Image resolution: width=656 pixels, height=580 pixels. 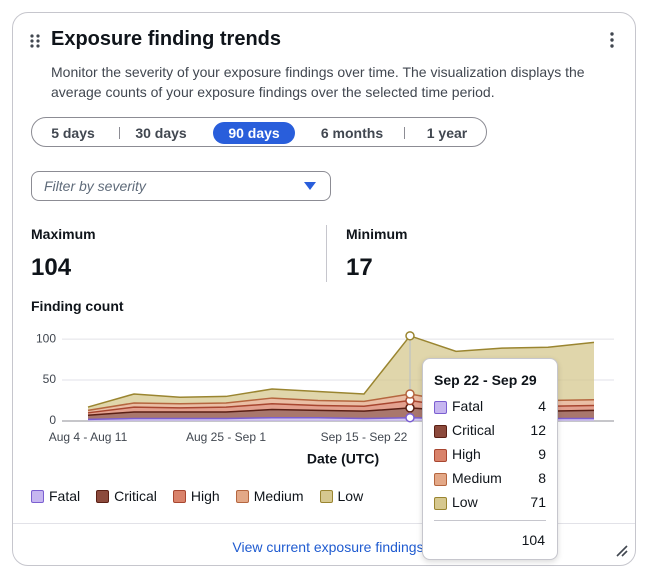 What do you see at coordinates (465, 502) in the screenshot?
I see `tooltip-label: Low` at bounding box center [465, 502].